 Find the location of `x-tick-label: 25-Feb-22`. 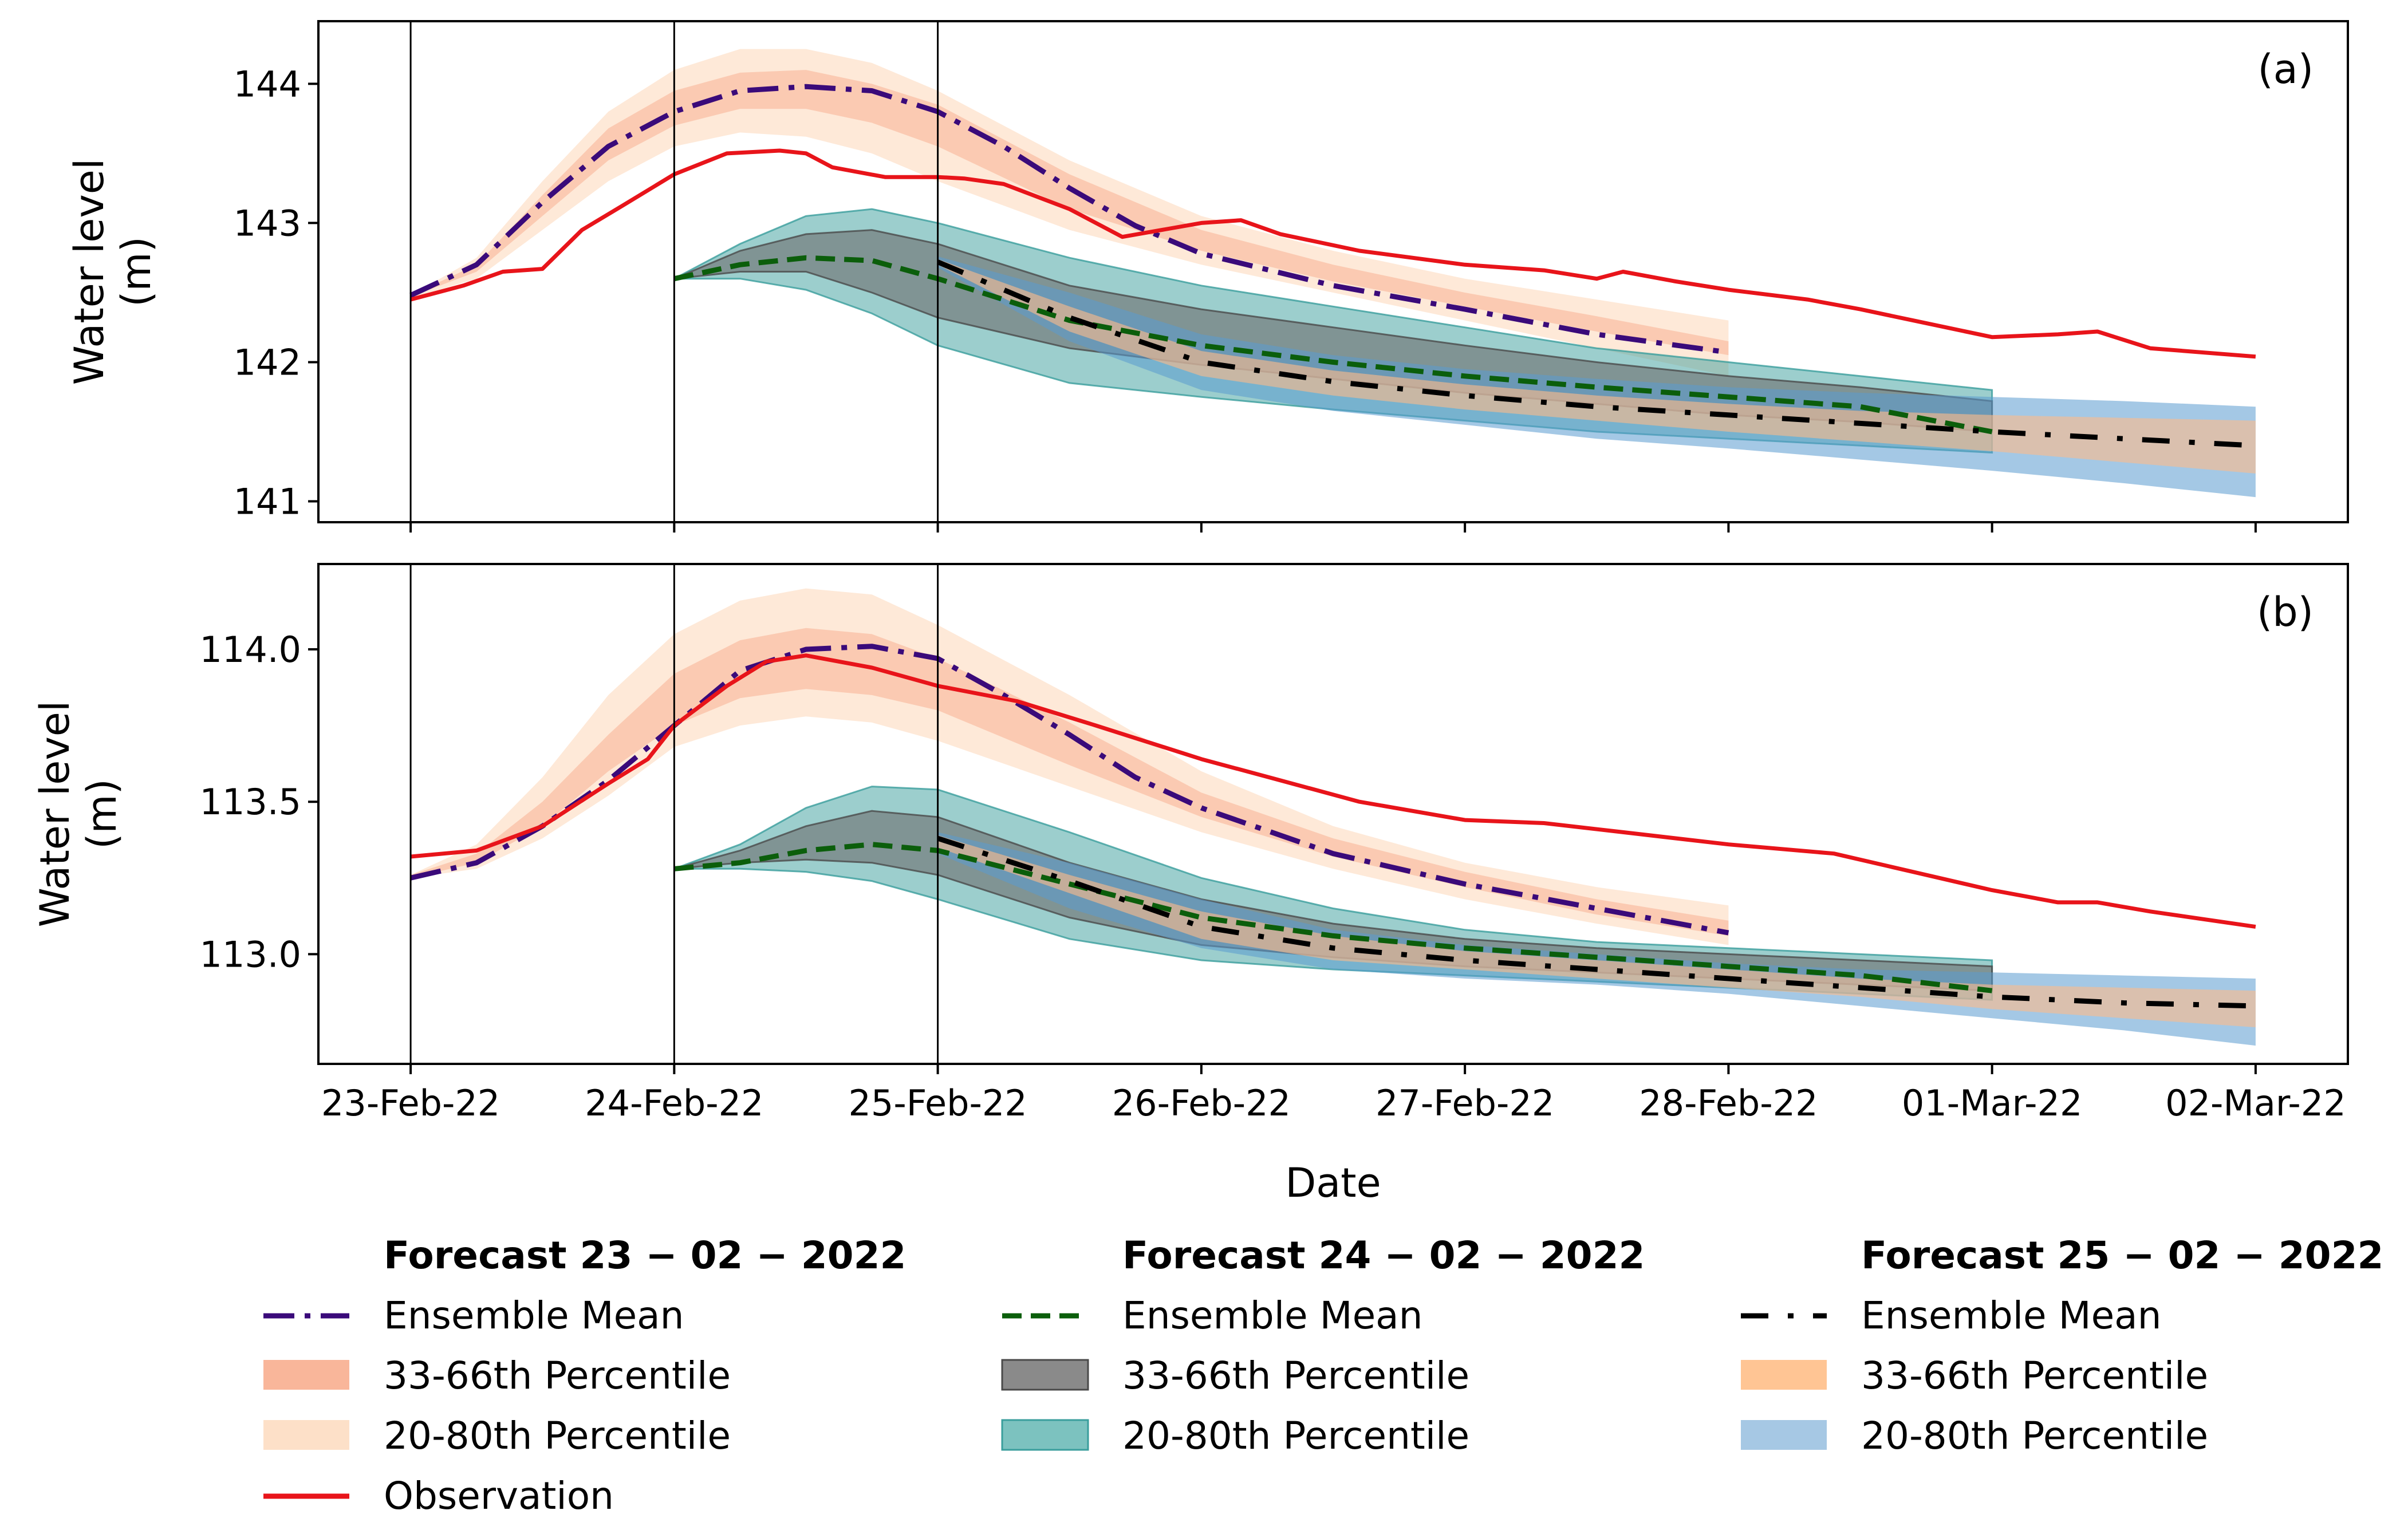

x-tick-label: 25-Feb-22 is located at coordinates (938, 1103).